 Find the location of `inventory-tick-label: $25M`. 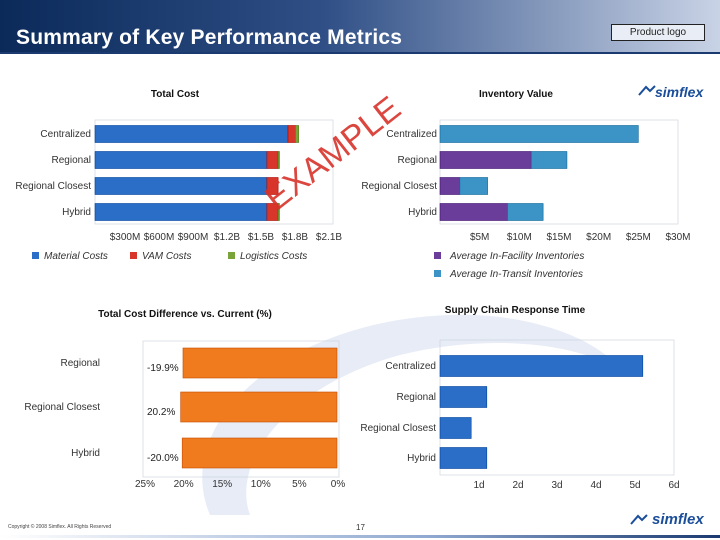

inventory-tick-label: $25M is located at coordinates (638, 237).